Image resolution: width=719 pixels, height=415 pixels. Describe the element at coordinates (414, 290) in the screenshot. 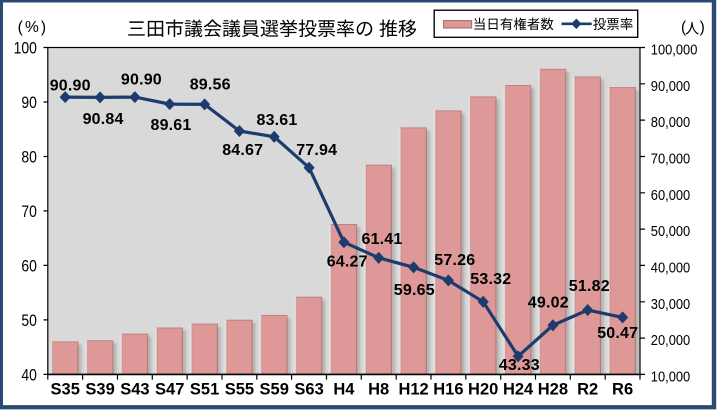

I see `svg-text: 59.65` at that location.